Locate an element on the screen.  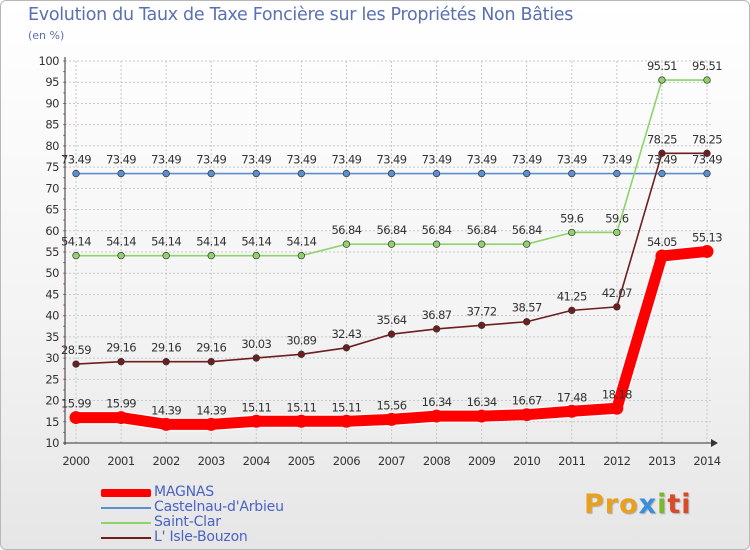
data-label: 95.51 is located at coordinates (707, 66).